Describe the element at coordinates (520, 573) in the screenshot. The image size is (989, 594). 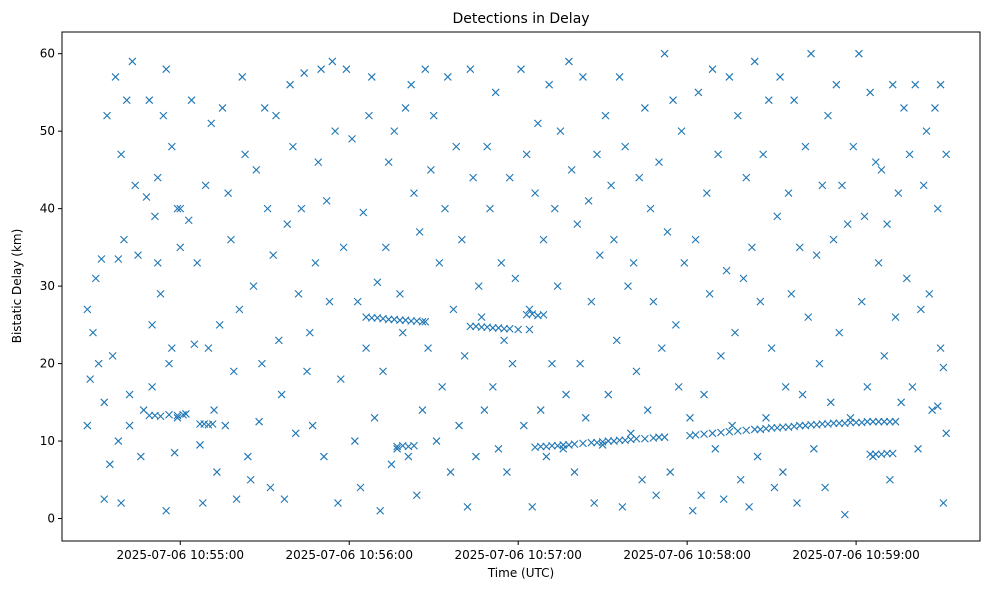
I see `x-axis-label: Time (UTC)` at that location.